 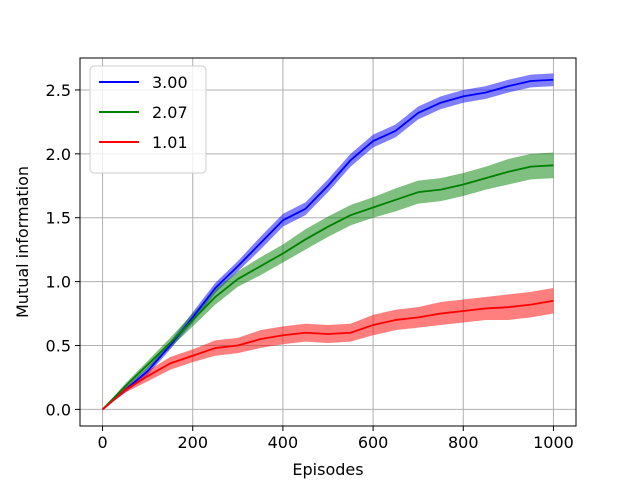 I want to click on legend-label: 3.00, so click(x=170, y=82).